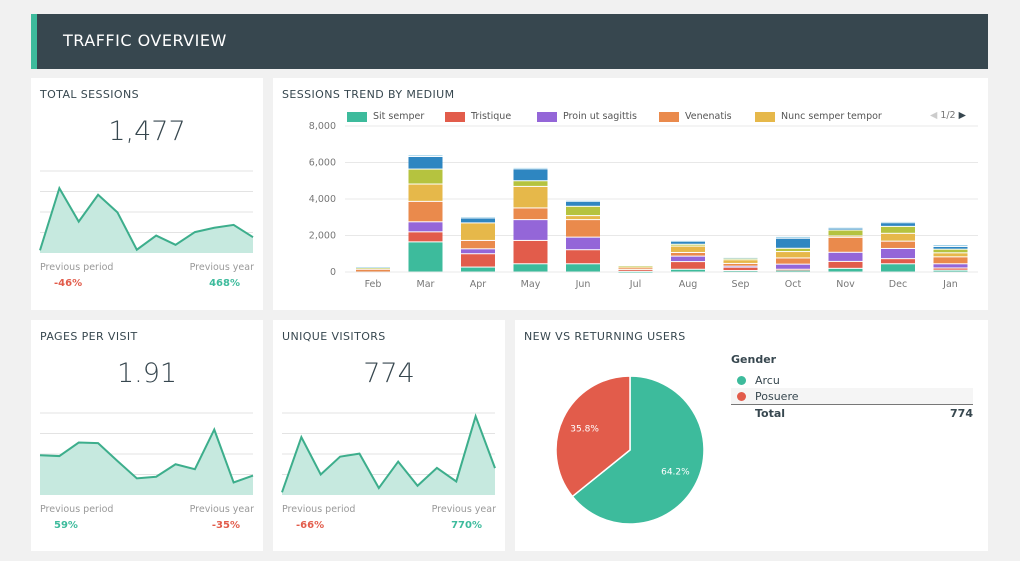 Image resolution: width=1020 pixels, height=561 pixels. What do you see at coordinates (934, 115) in the screenshot?
I see `prev-page-icon: ◀` at bounding box center [934, 115].